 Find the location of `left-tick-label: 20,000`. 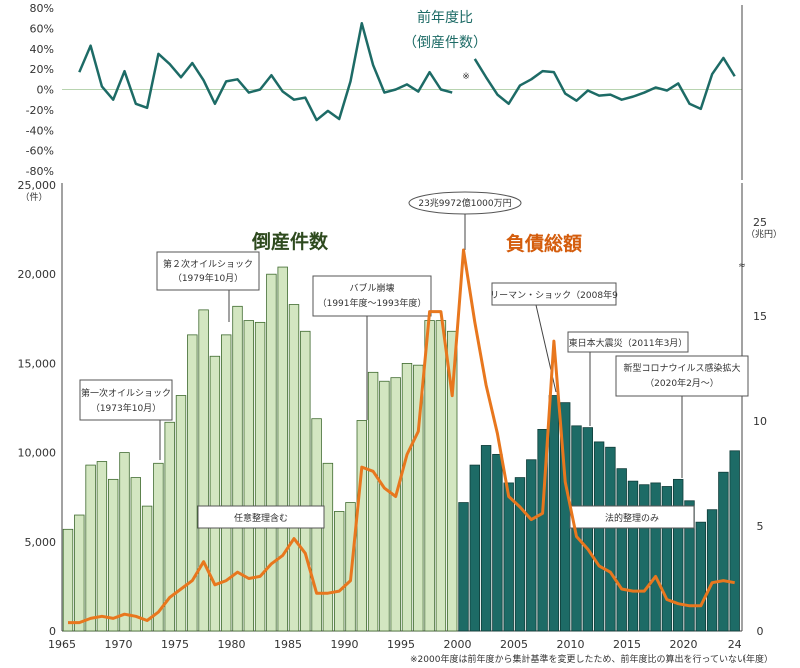

left-tick-label: 20,000 is located at coordinates (37, 274).